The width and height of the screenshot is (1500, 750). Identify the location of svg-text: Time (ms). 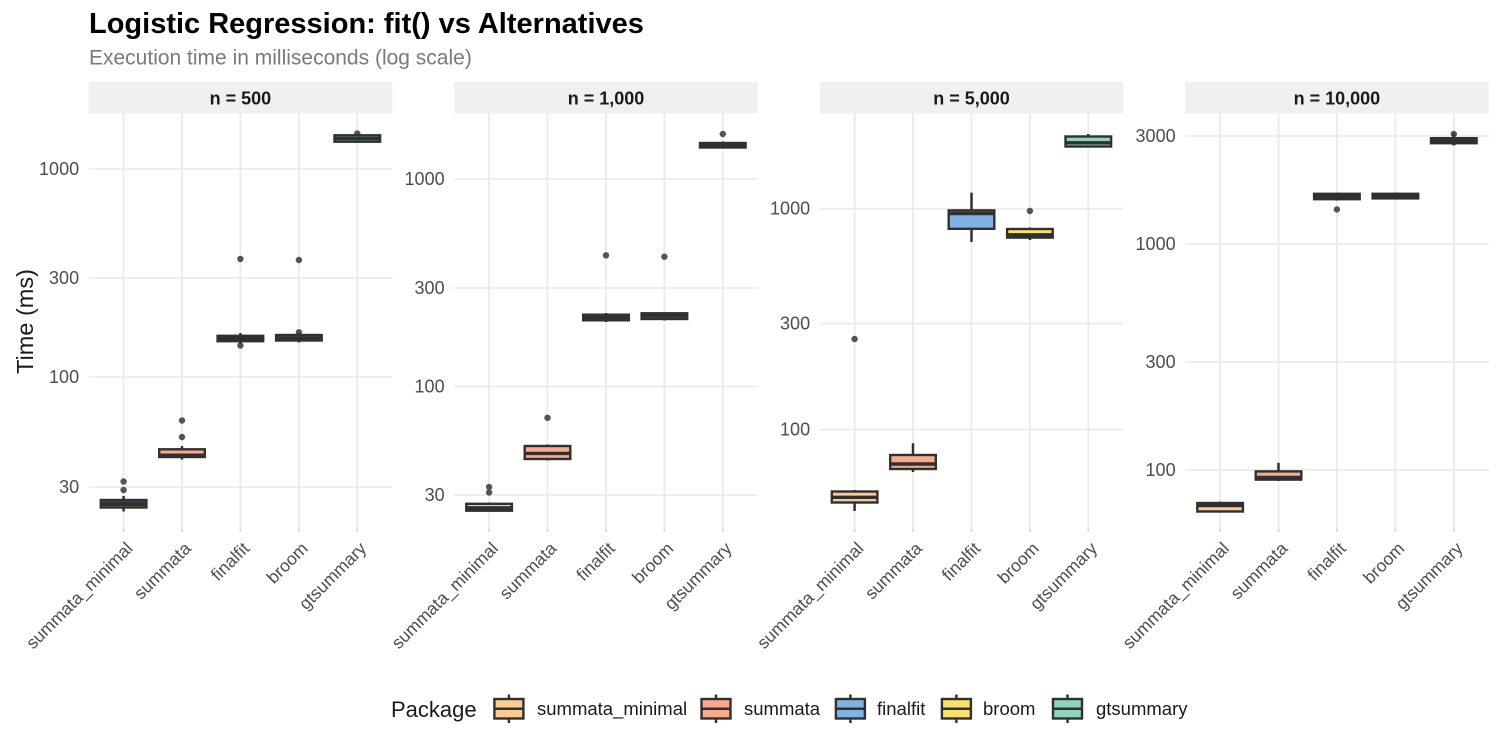
(25, 321).